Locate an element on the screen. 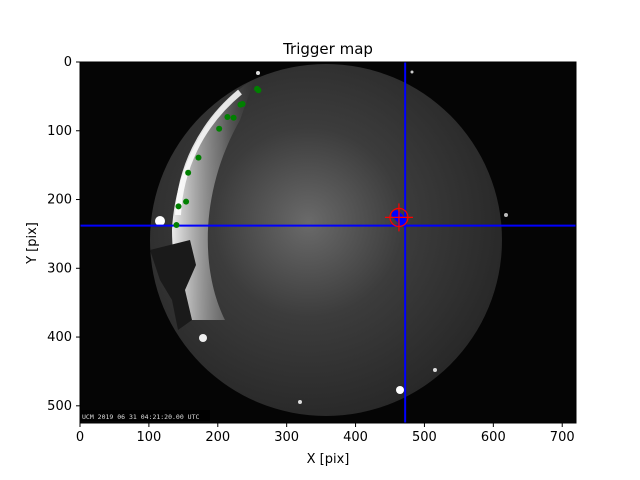  y-tick-label: 300 is located at coordinates (59, 268).